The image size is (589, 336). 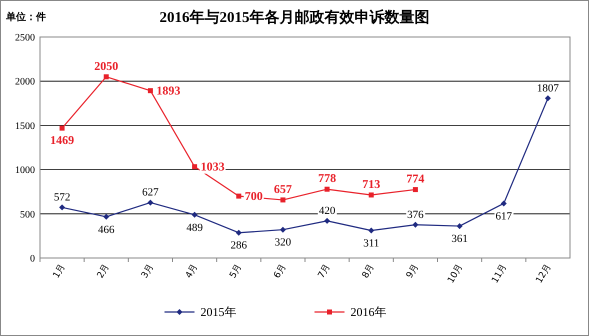 I want to click on data-label: 713, so click(x=371, y=183).